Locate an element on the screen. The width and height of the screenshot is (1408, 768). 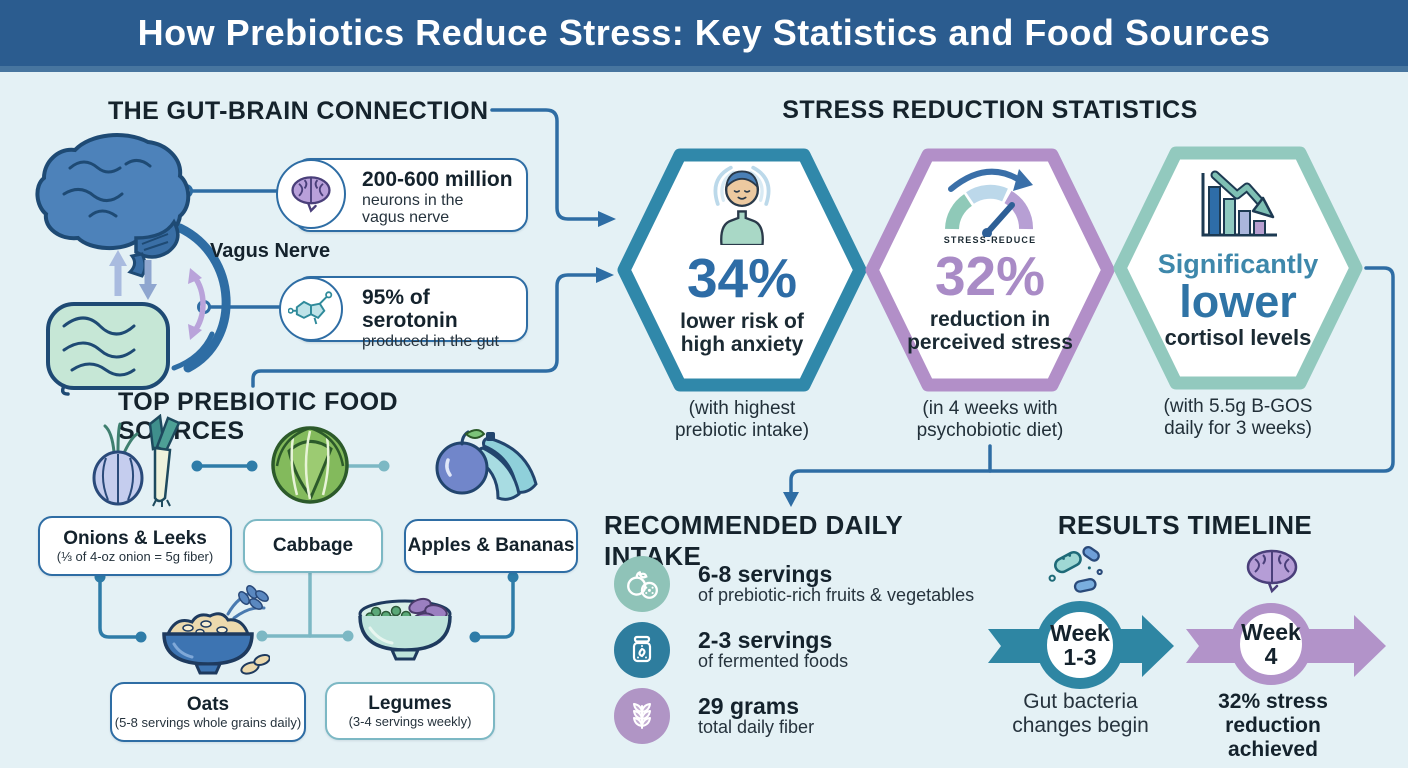
oats-bowl-icon is located at coordinates (216, 630).